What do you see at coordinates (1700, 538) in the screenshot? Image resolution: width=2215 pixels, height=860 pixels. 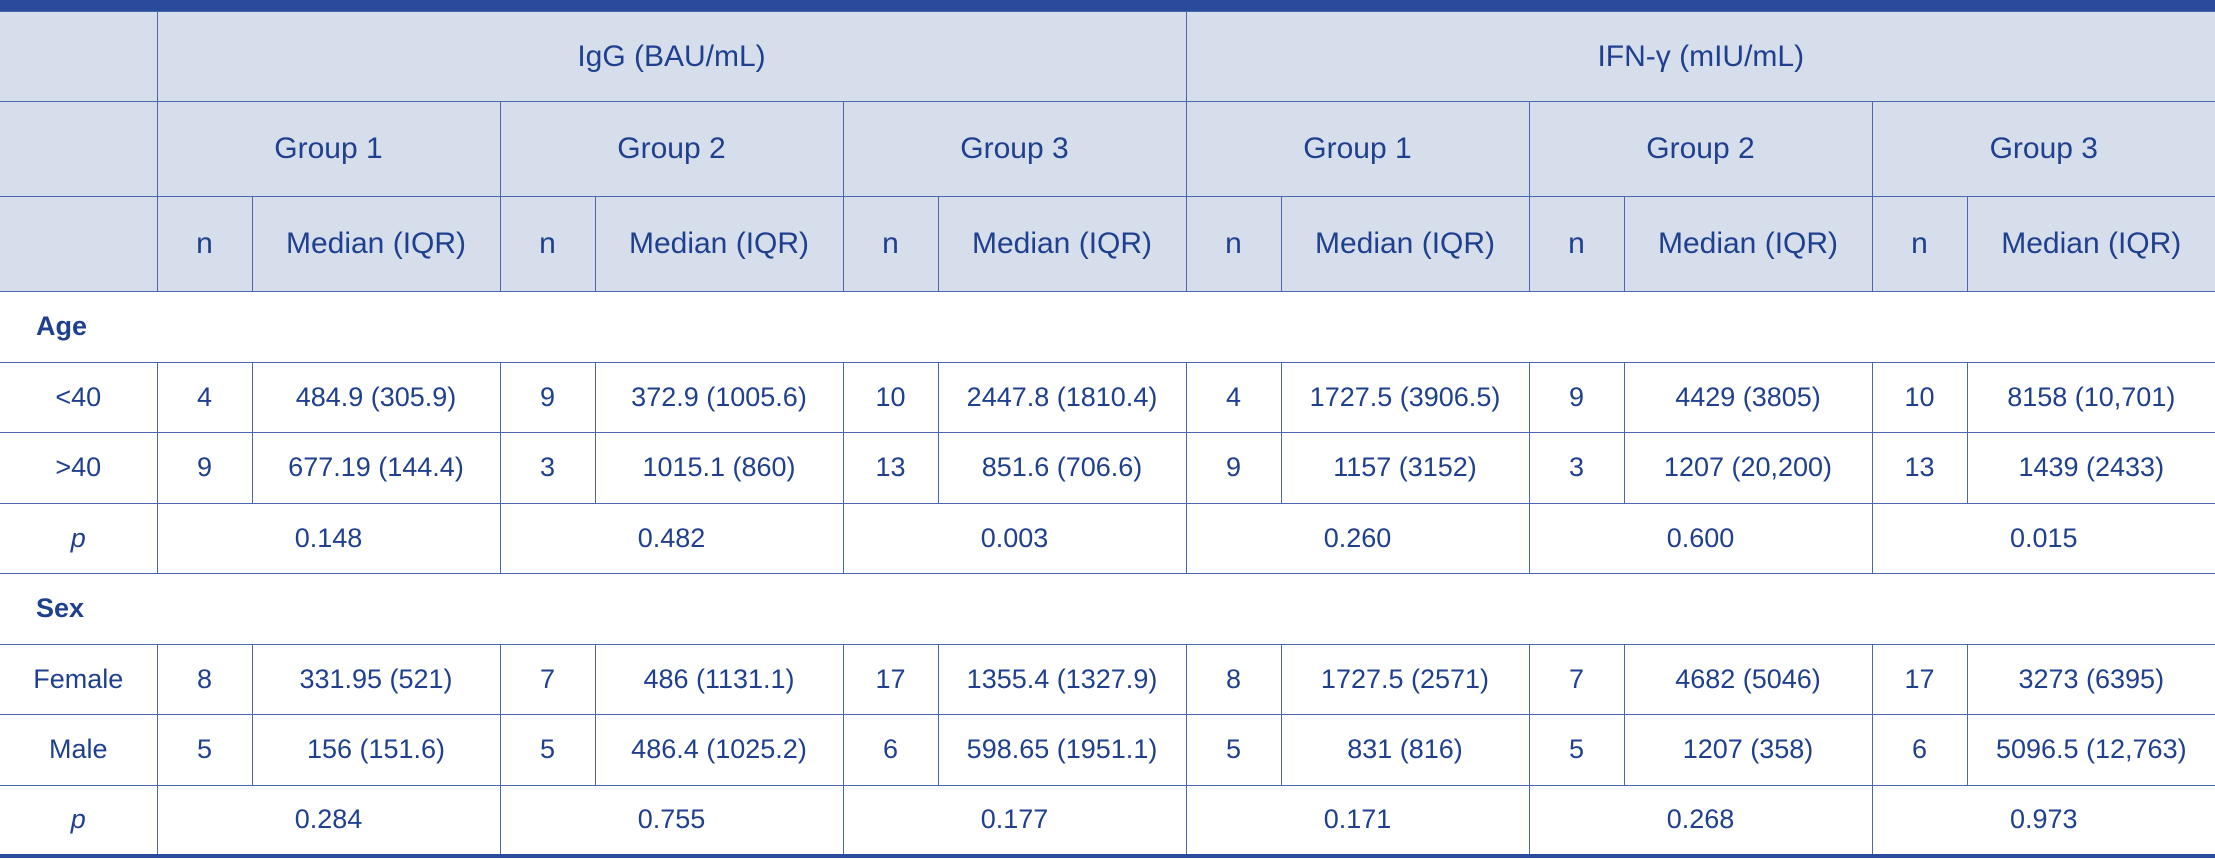 I see `p-value: 0.600` at bounding box center [1700, 538].